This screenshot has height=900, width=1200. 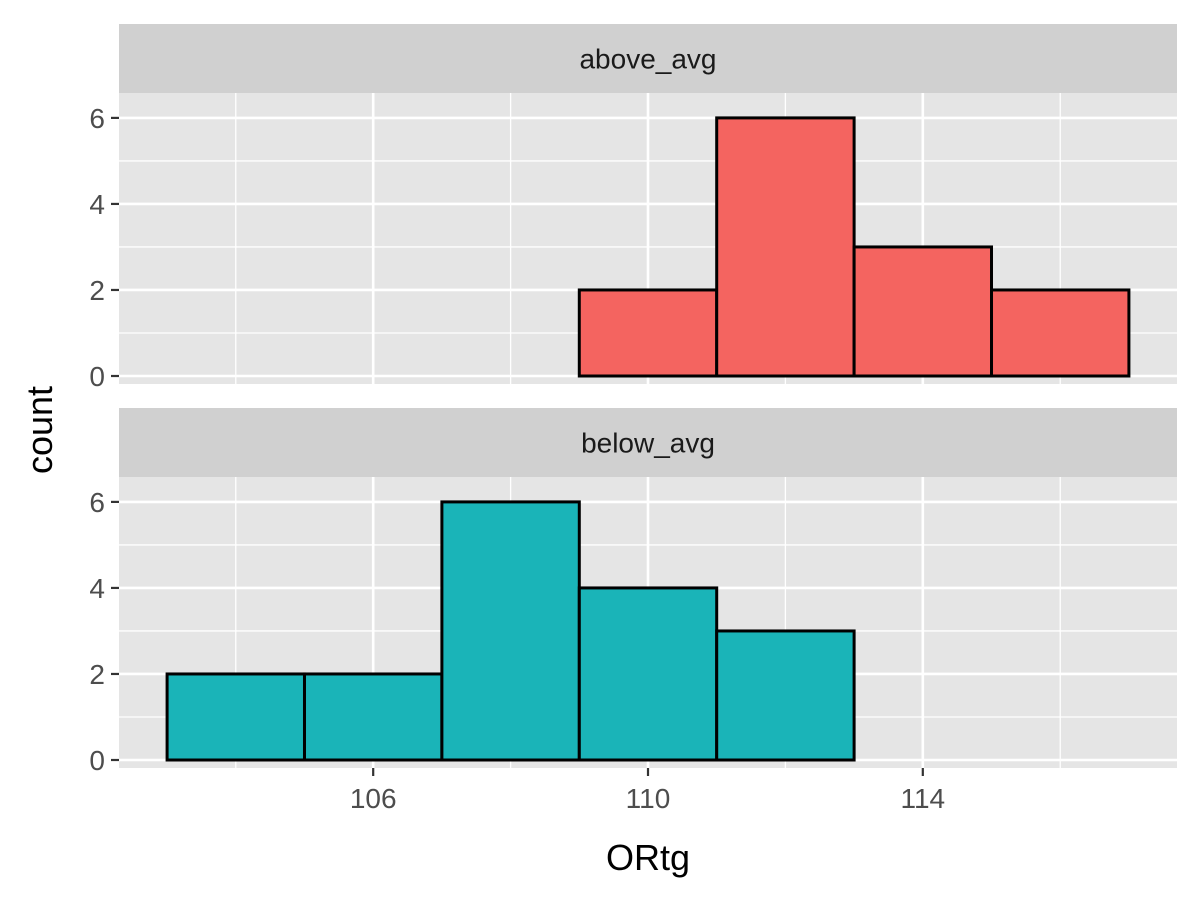 I want to click on facet-strip-label: below_avg, so click(x=648, y=443).